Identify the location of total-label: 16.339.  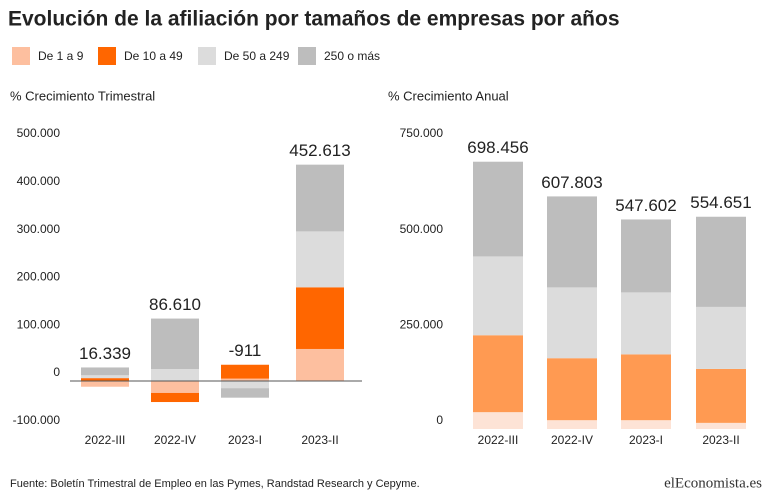
(105, 353).